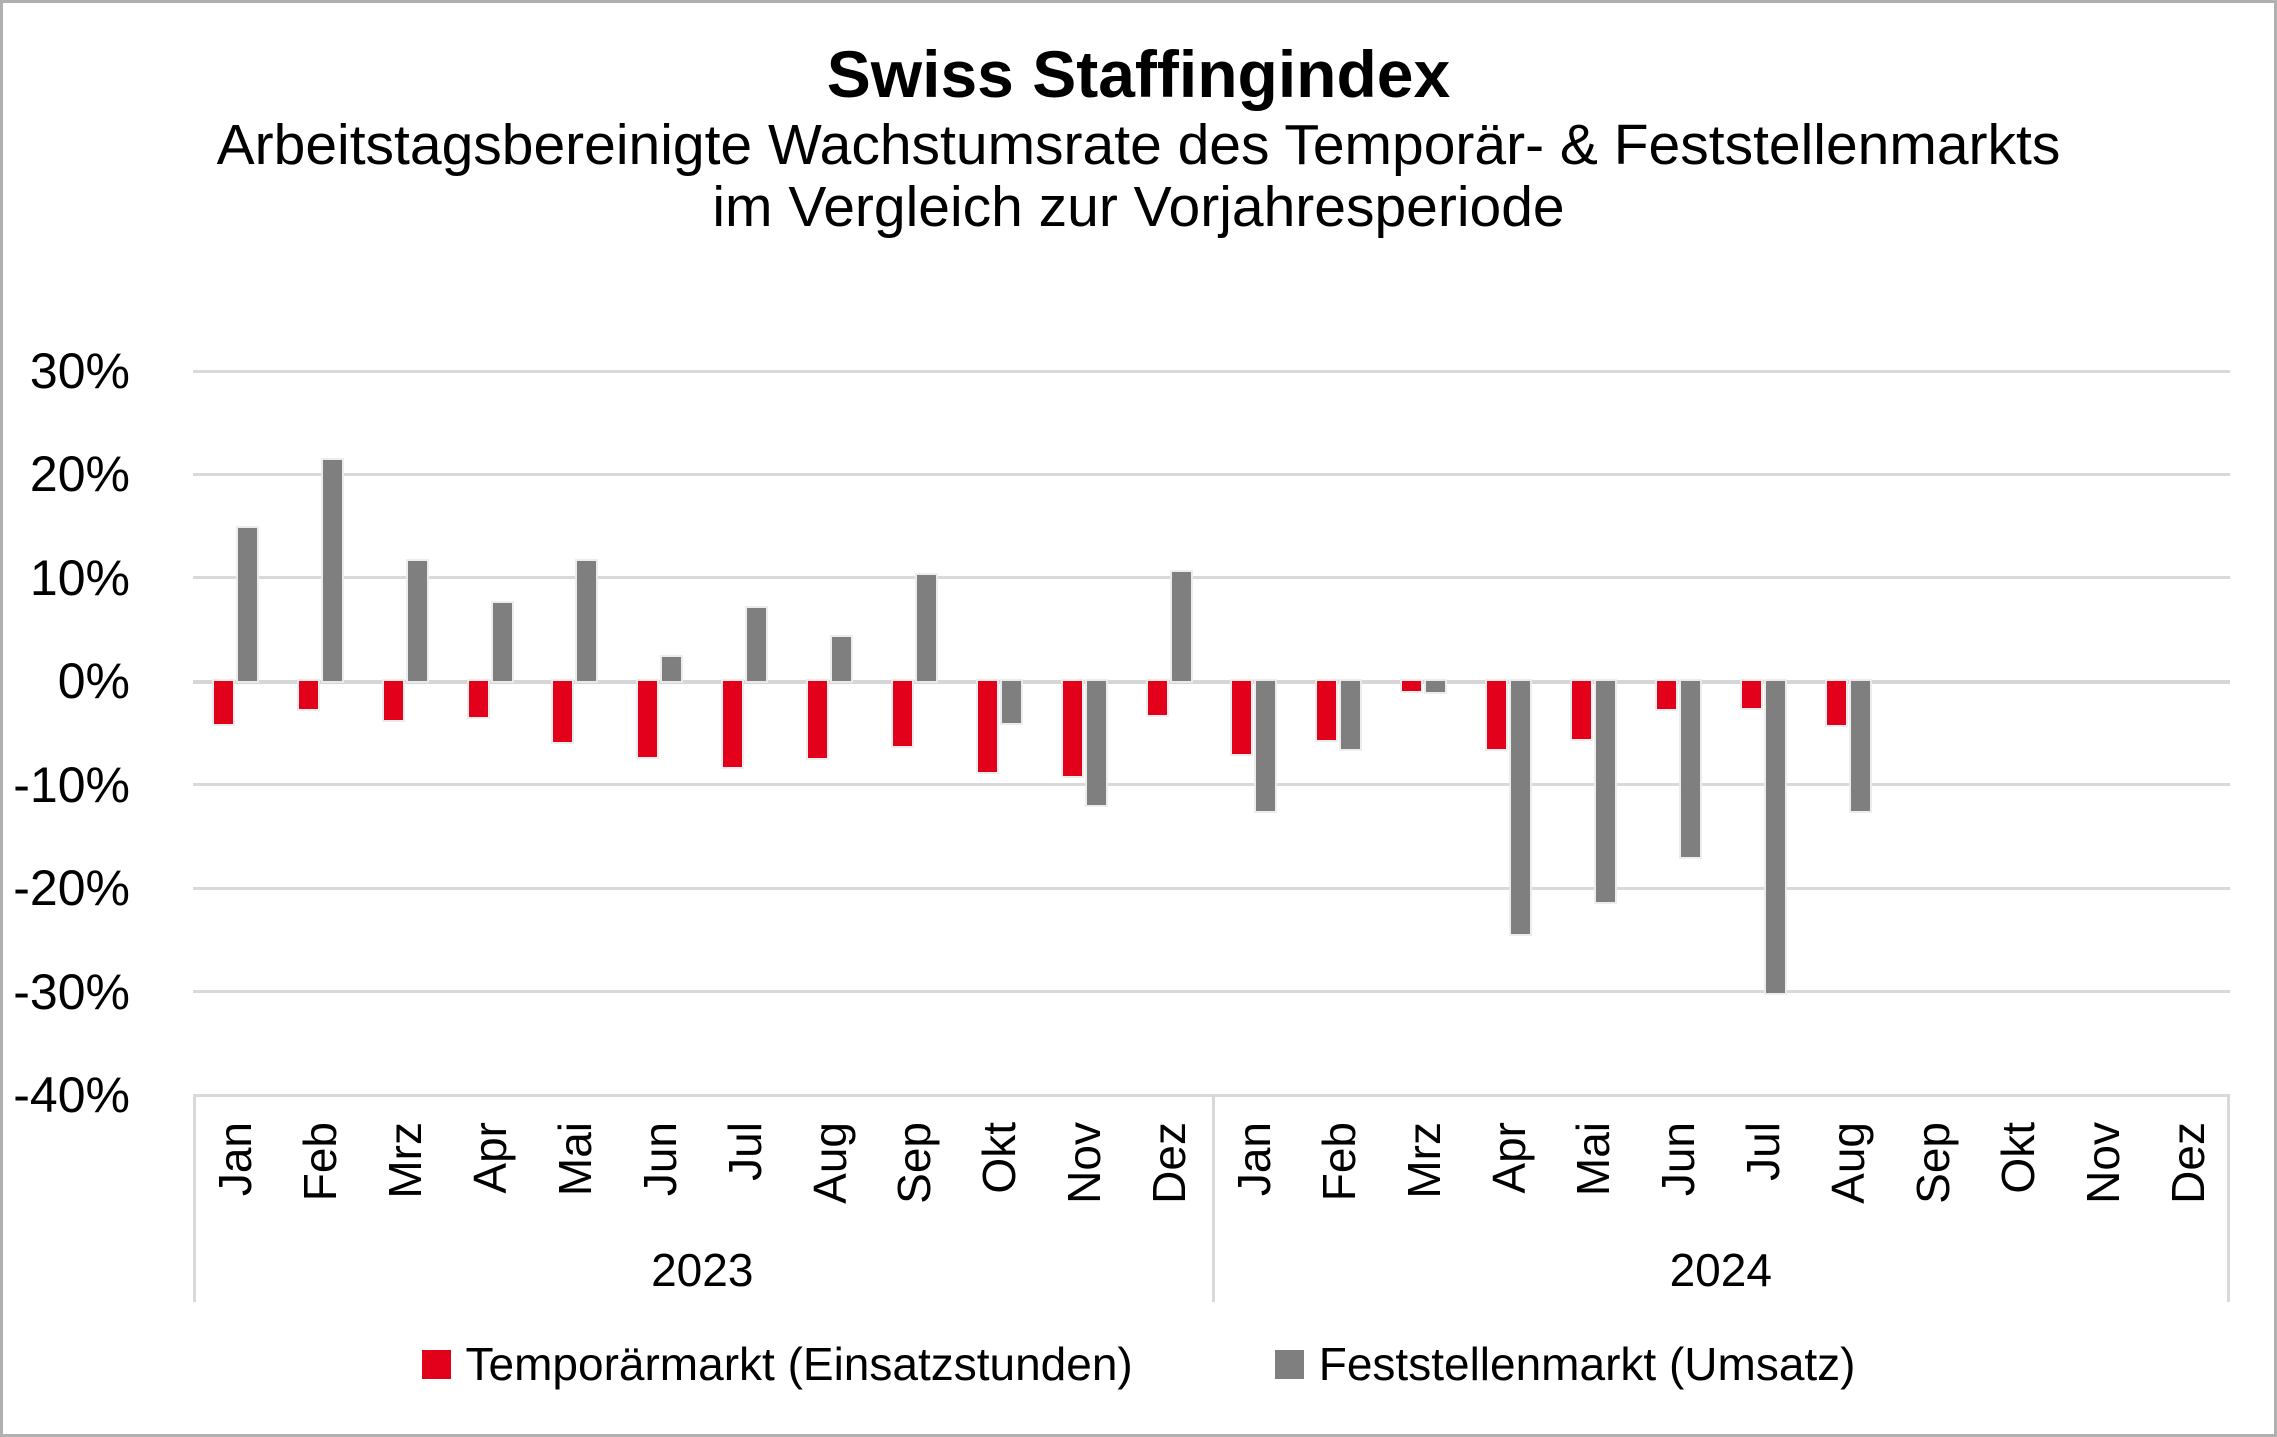  Describe the element at coordinates (1072, 729) in the screenshot. I see `bar-temporaermarkt-2023-Nov` at that location.